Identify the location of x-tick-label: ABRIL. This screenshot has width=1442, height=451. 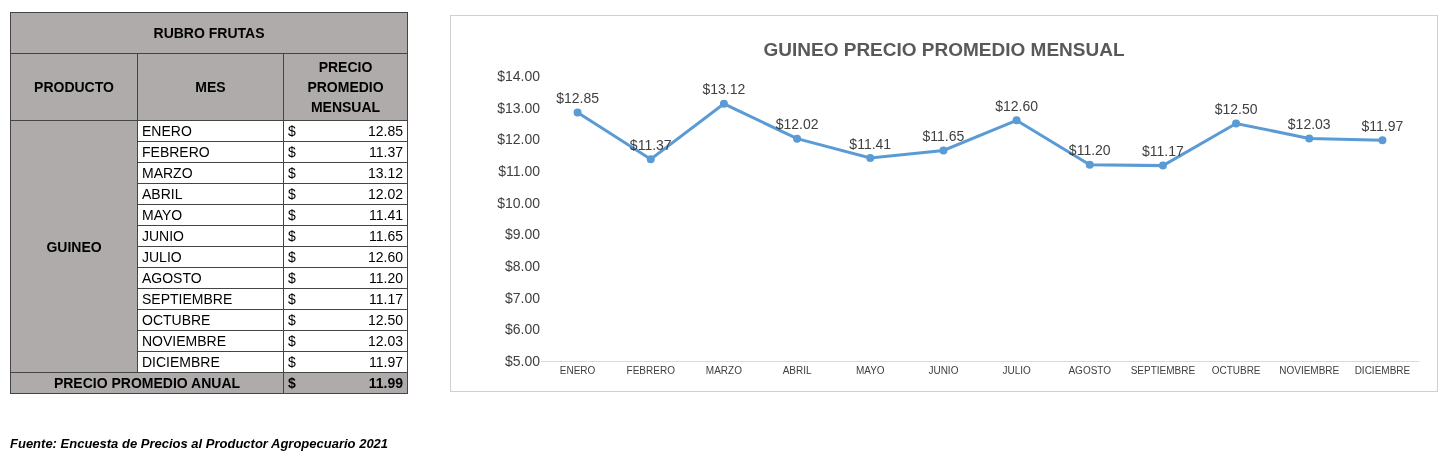
(797, 370).